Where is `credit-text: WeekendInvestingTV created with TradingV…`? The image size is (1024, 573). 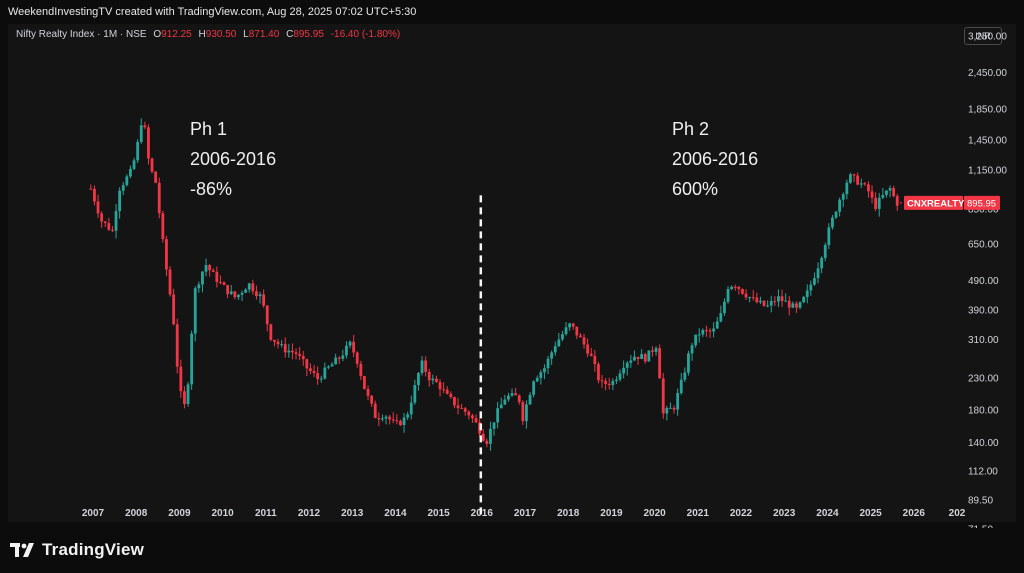
credit-text: WeekendInvestingTV created with TradingV… is located at coordinates (212, 12).